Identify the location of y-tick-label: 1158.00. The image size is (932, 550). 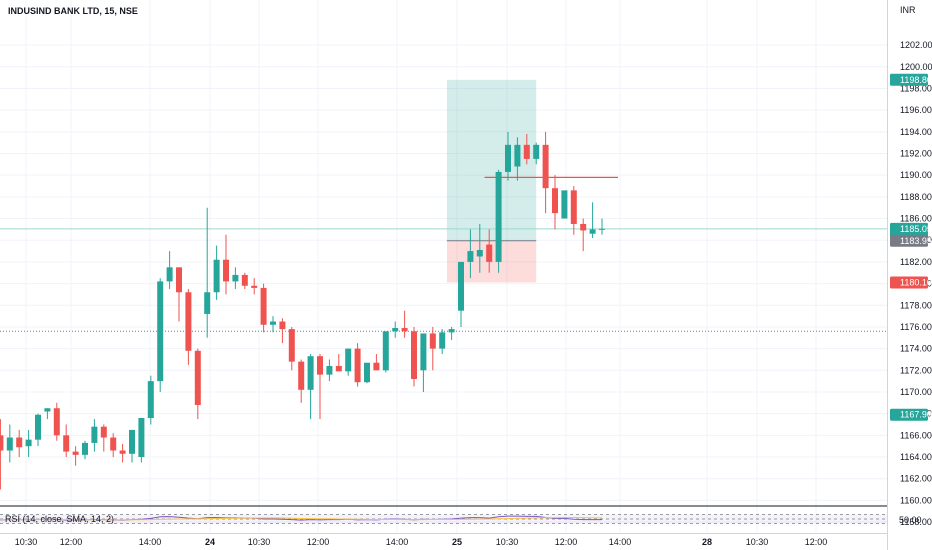
(916, 522).